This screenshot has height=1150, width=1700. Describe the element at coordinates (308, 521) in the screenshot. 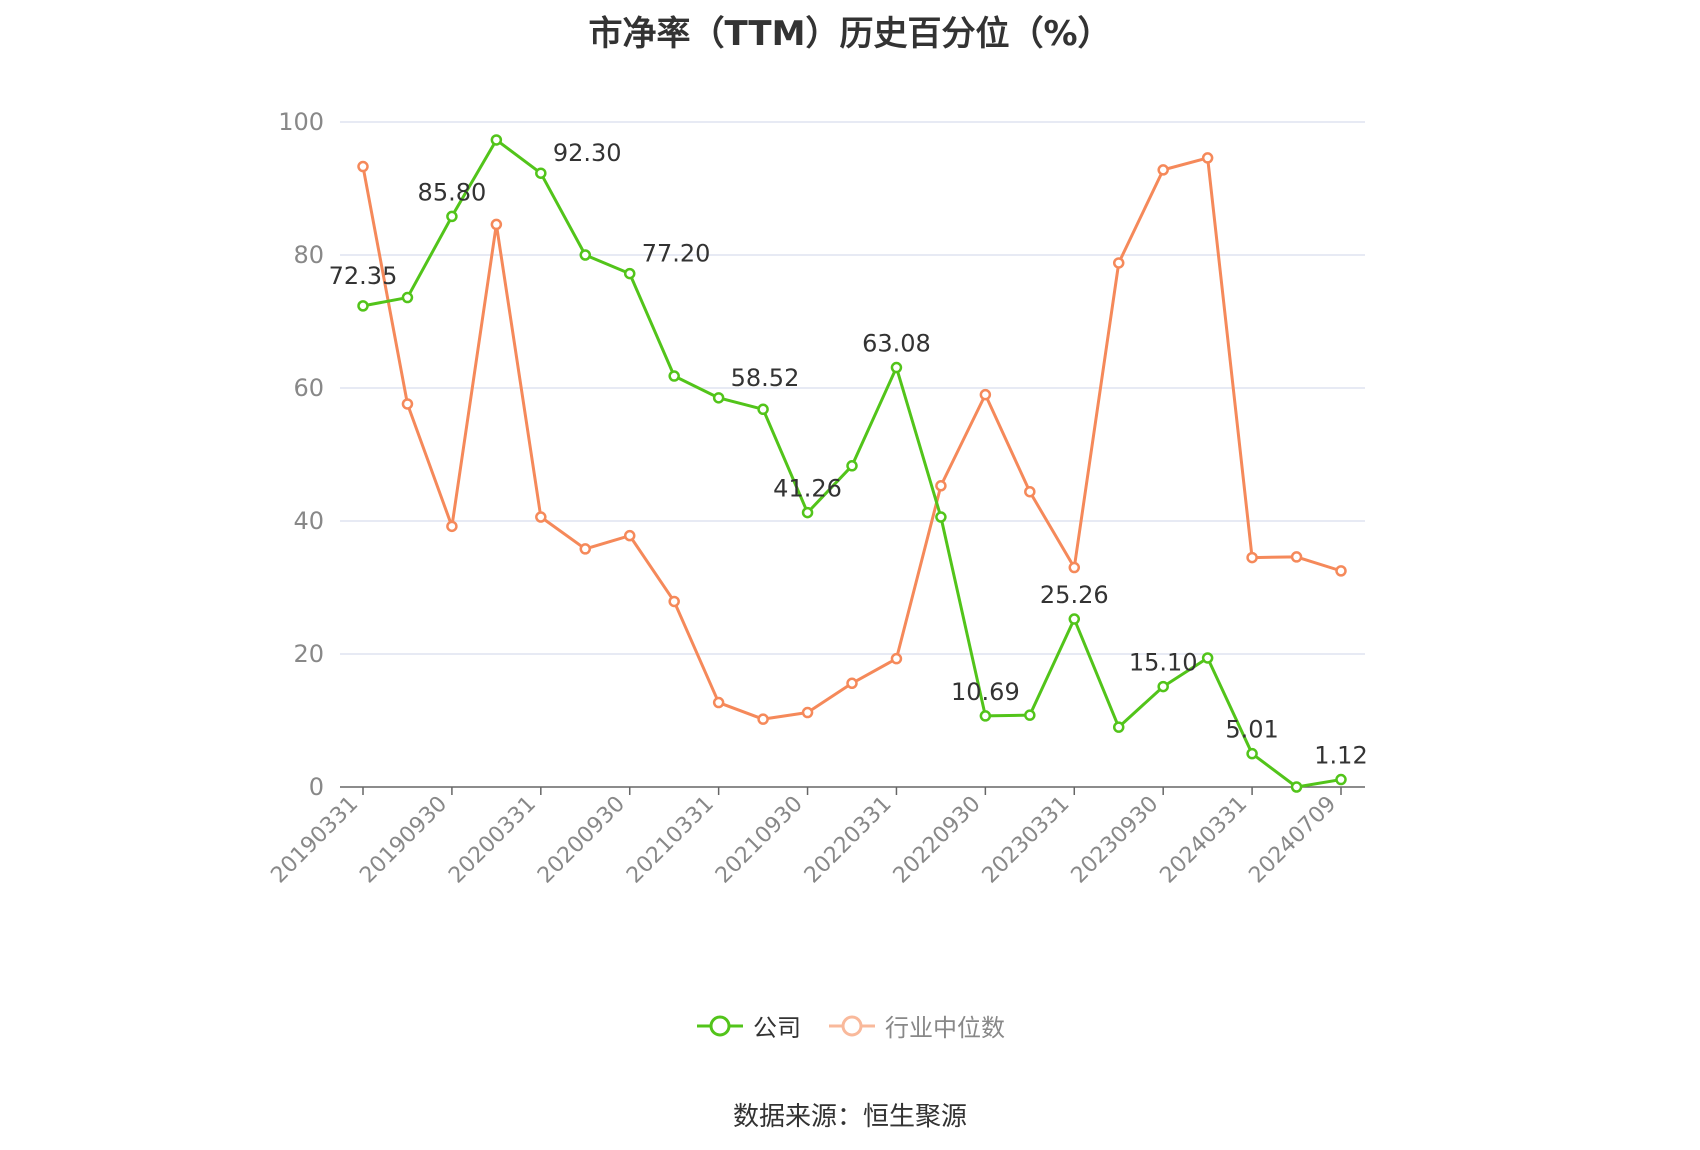

I see `y-tick-label-40: 40` at that location.